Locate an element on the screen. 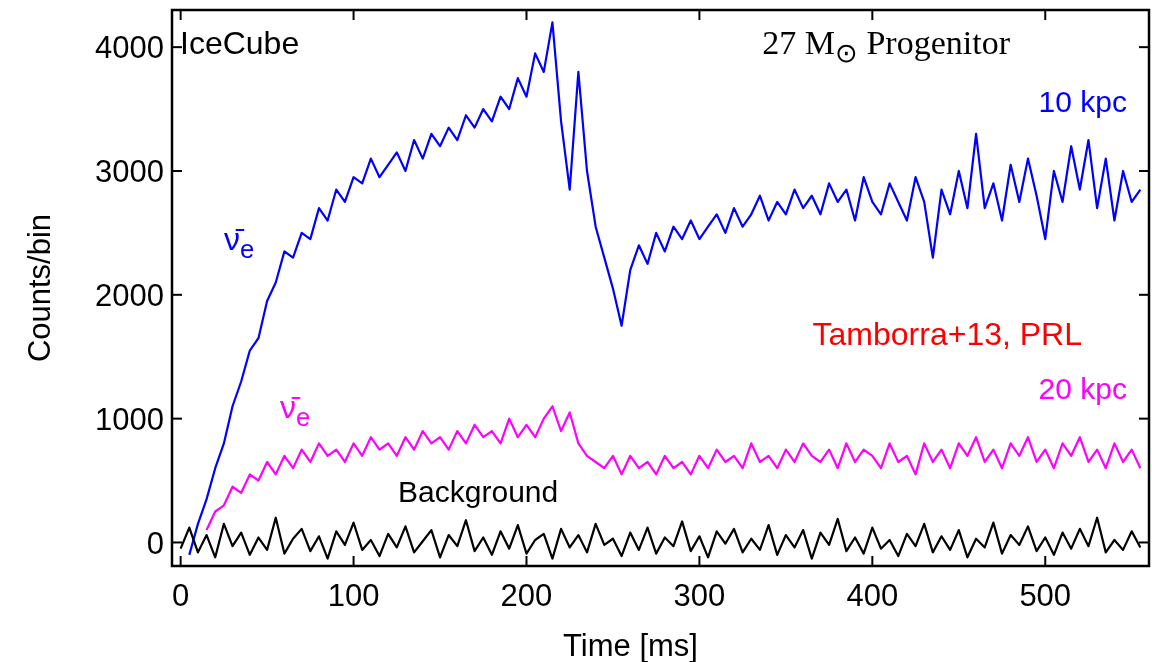 The image size is (1152, 662). y-tick-label: 2000 is located at coordinates (129, 295).